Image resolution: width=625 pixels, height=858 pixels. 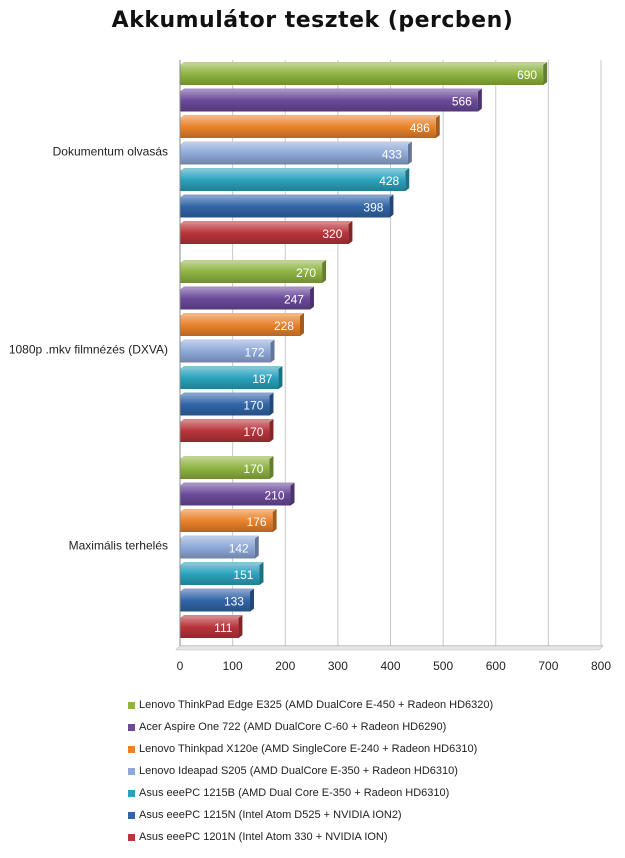 What do you see at coordinates (332, 234) in the screenshot?
I see `bar-value-label: 320` at bounding box center [332, 234].